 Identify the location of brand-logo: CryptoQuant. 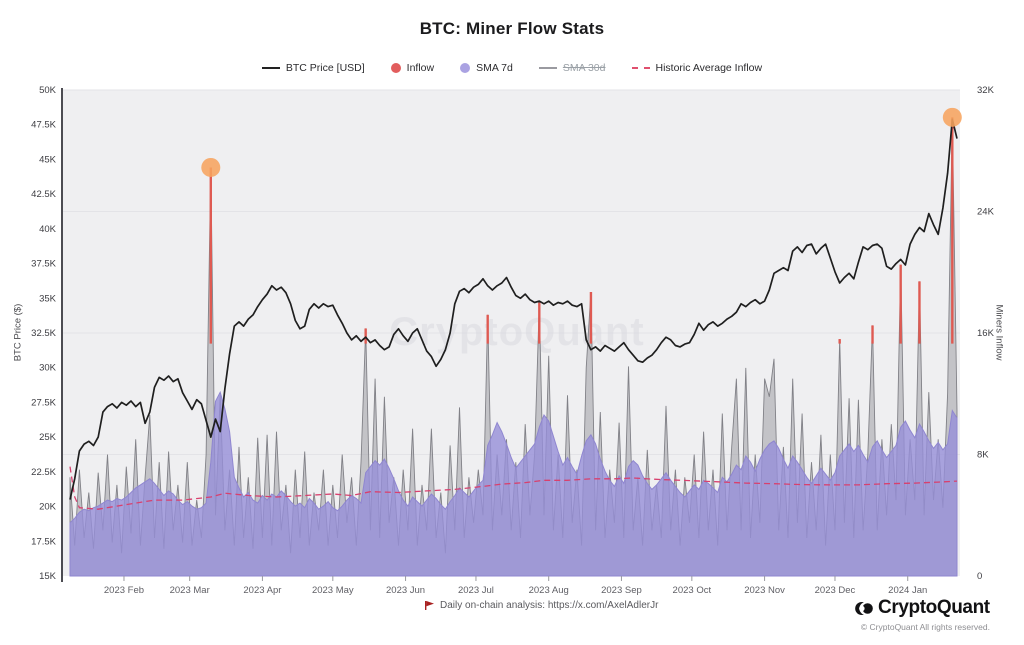
(922, 608).